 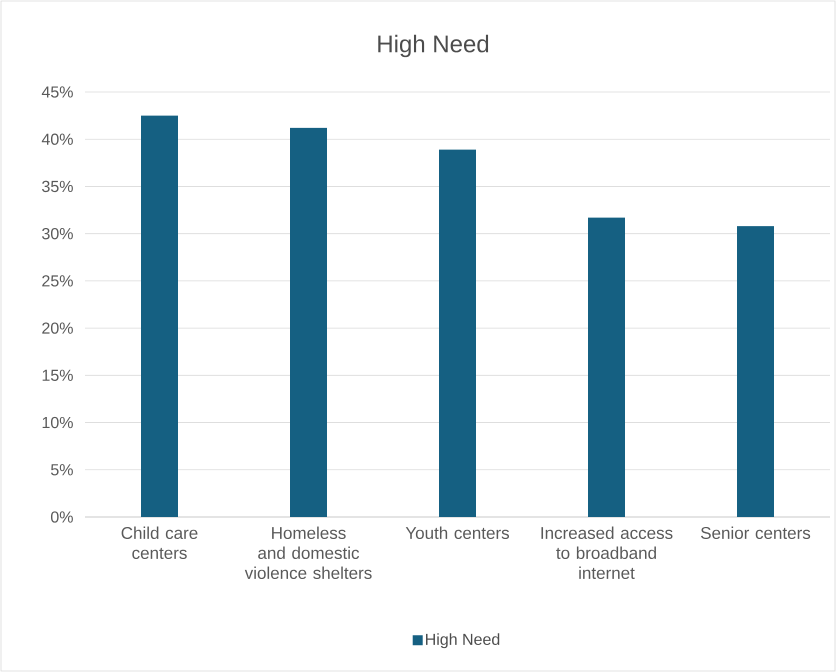 I want to click on y-tick-label: 15%, so click(x=57, y=375).